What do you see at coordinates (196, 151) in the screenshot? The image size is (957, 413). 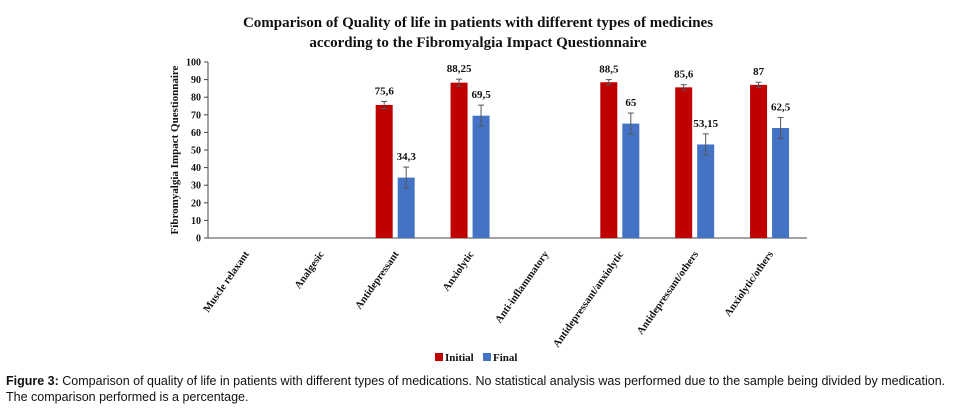 I see `y-tick-label: 50` at bounding box center [196, 151].